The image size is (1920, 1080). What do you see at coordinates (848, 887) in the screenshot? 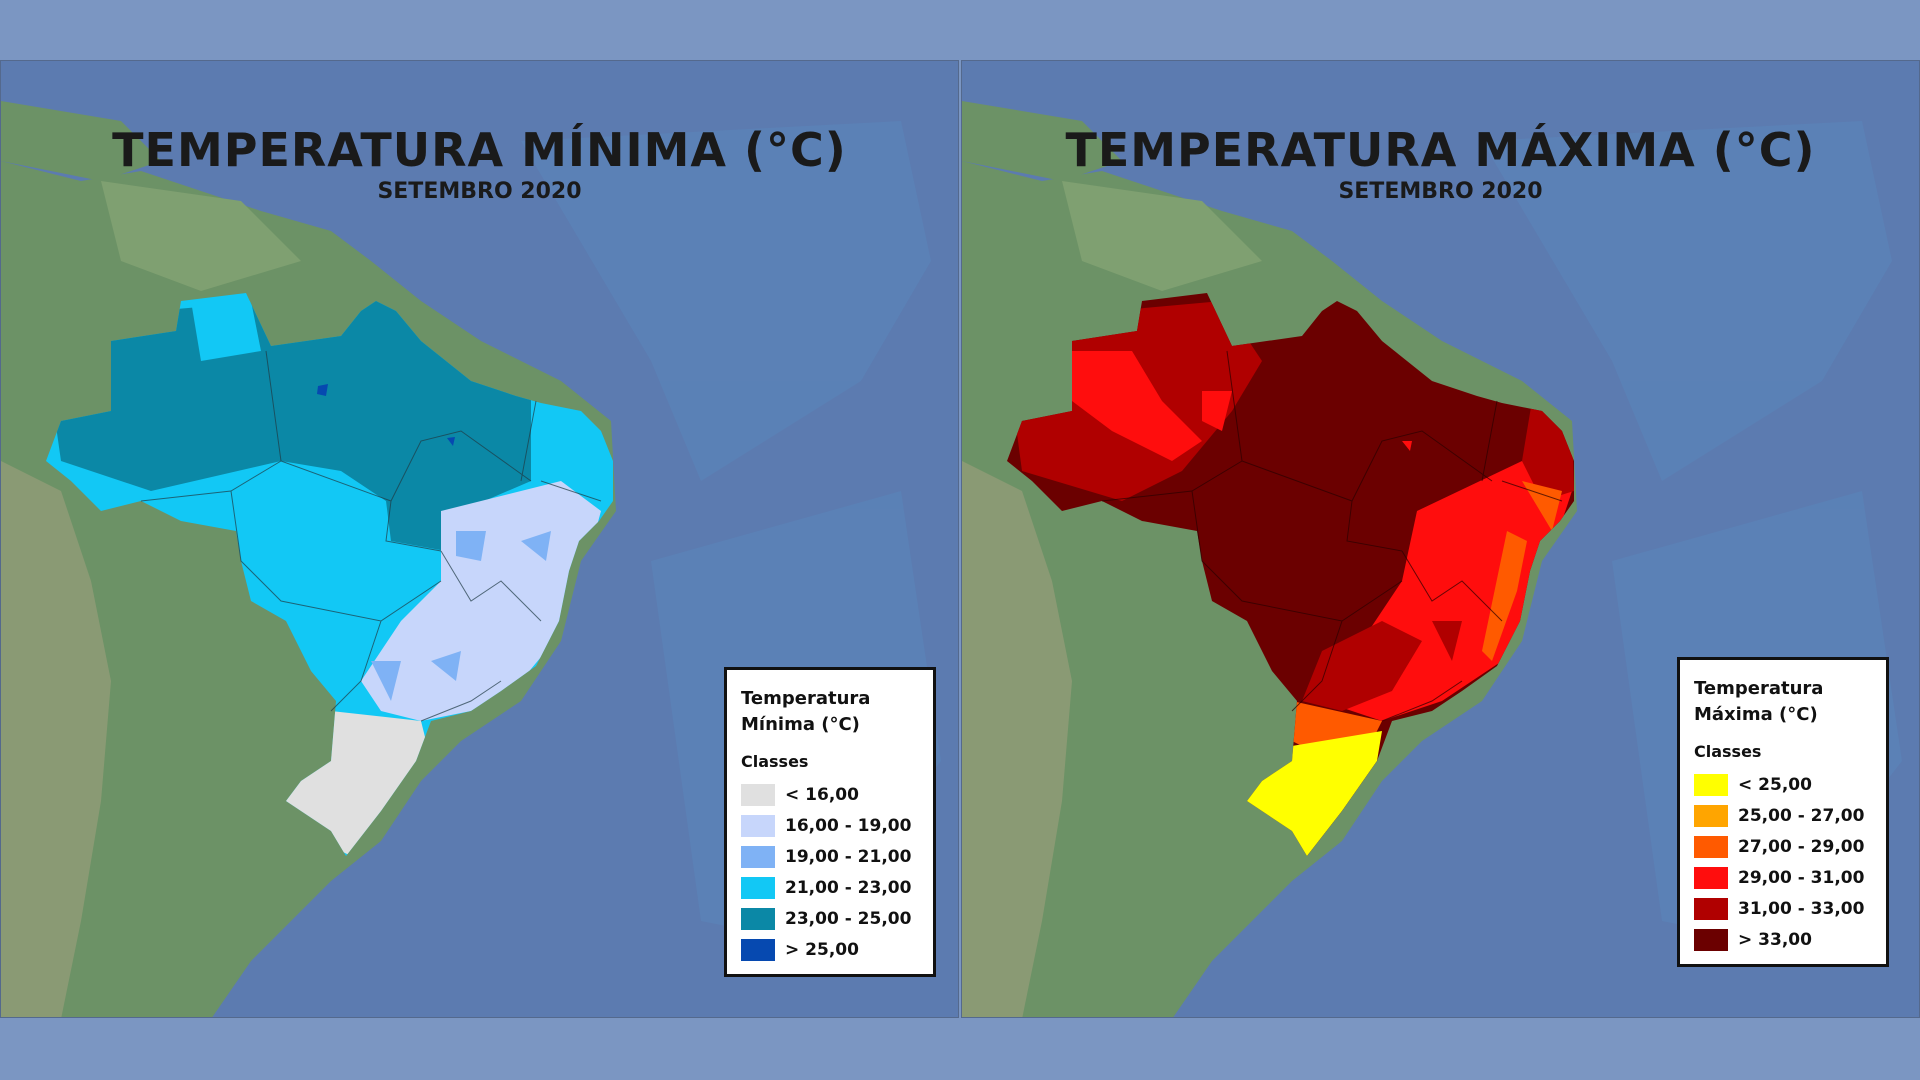
I see `legend-label: 21,00 - 23,00` at bounding box center [848, 887].